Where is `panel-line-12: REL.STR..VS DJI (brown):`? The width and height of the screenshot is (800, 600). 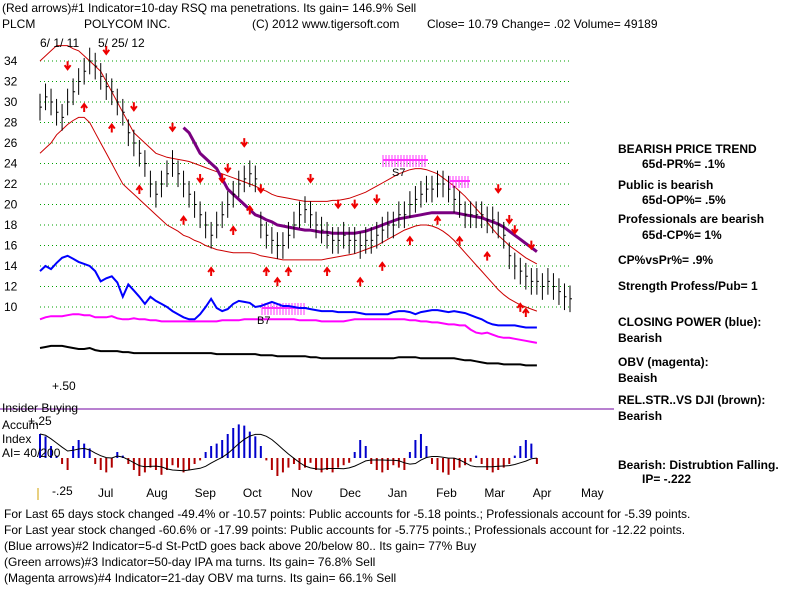
panel-line-12: REL.STR..VS DJI (brown): is located at coordinates (692, 400).